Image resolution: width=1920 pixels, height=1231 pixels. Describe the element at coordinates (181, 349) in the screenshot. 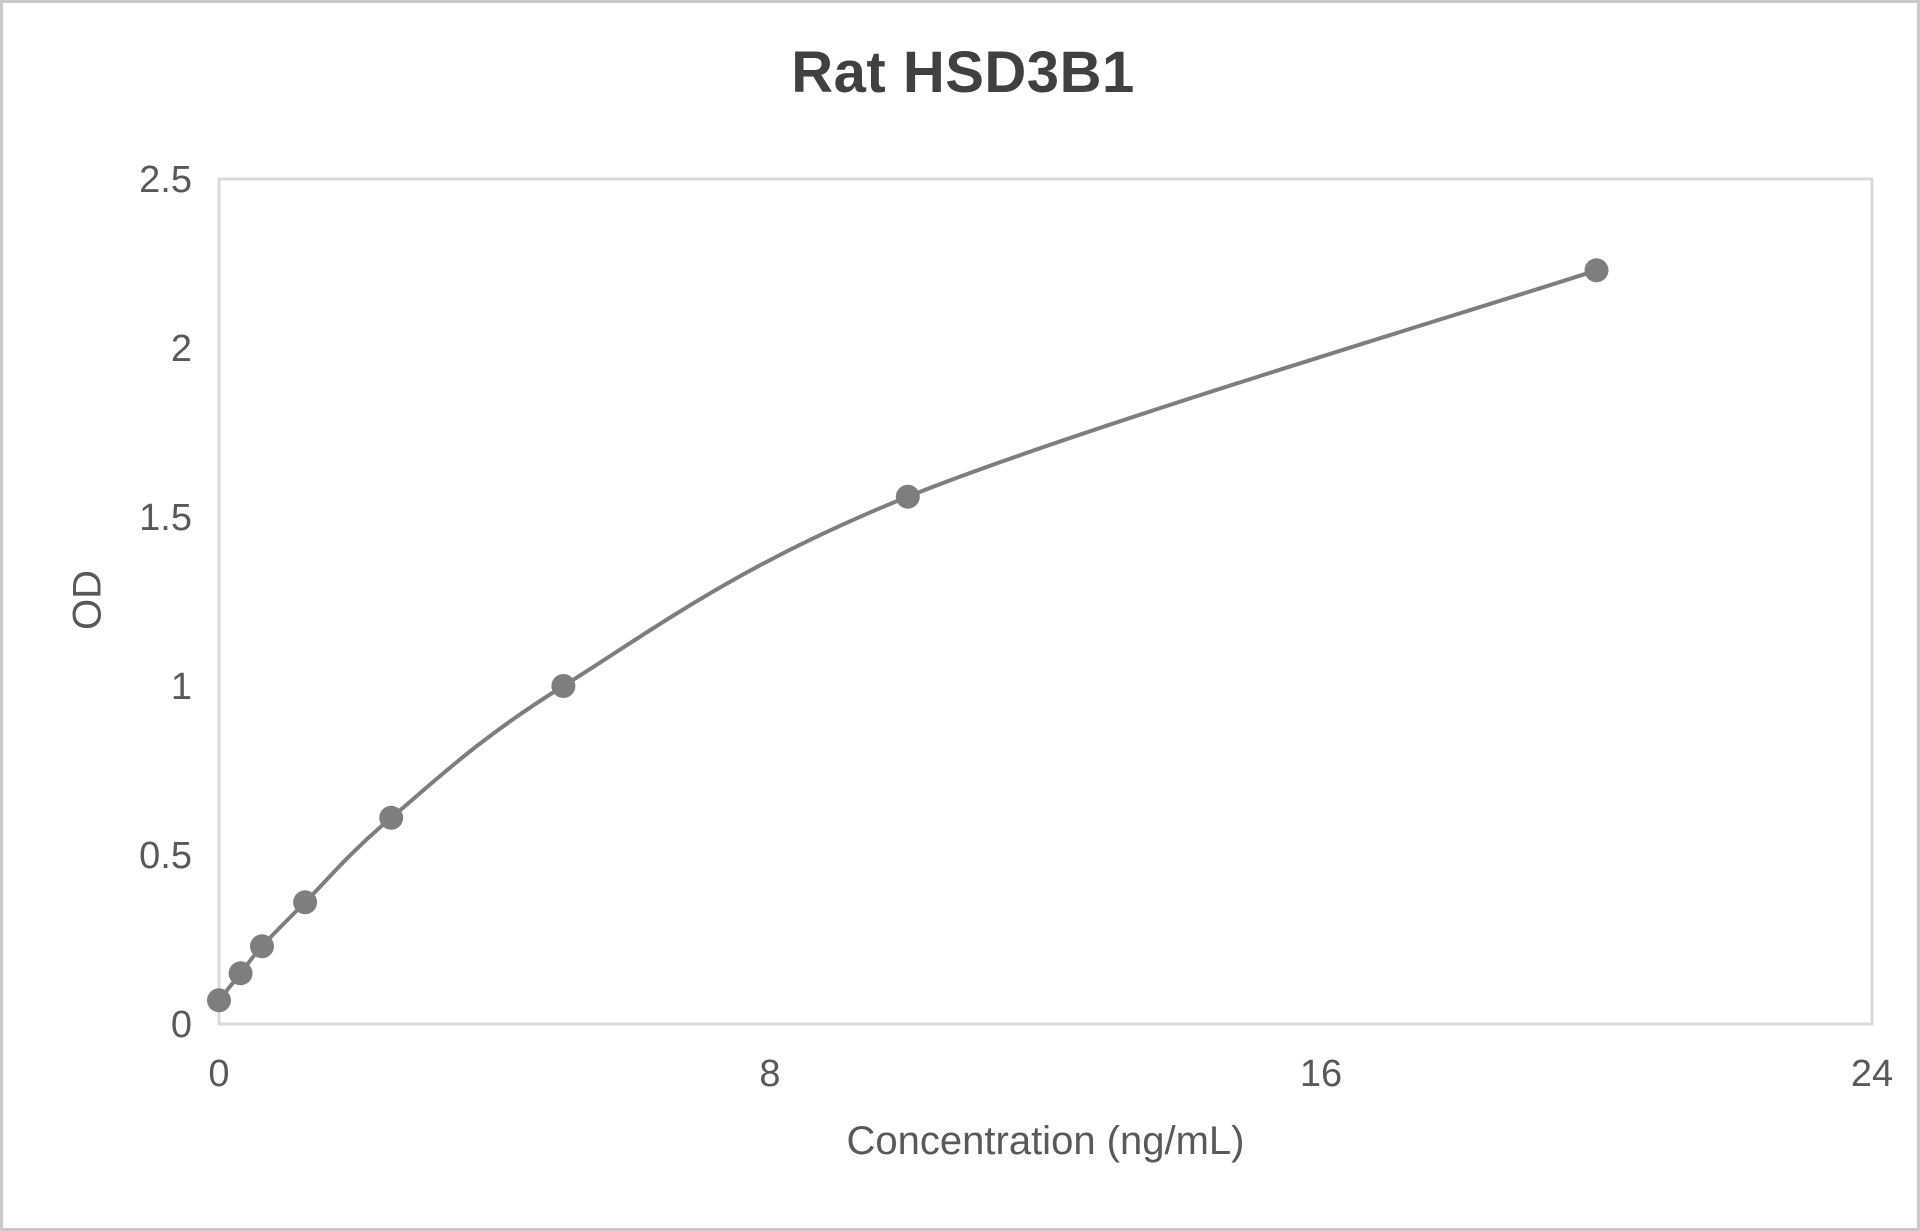

I see `y-tick-label: 2` at that location.